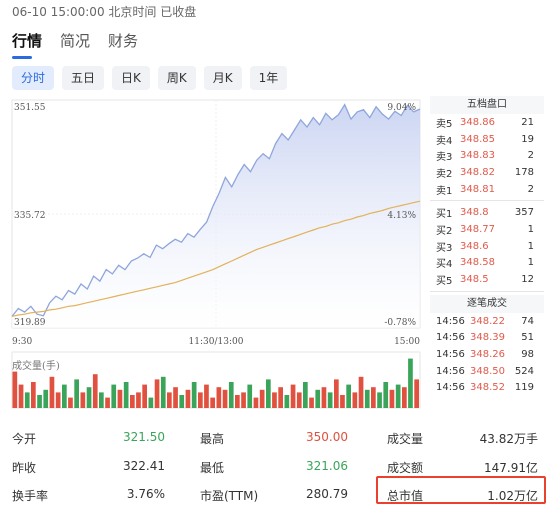 The width and height of the screenshot is (550, 507). What do you see at coordinates (487, 229) in the screenshot?
I see `buy-level-row: 买2 348.77 1` at bounding box center [487, 229].